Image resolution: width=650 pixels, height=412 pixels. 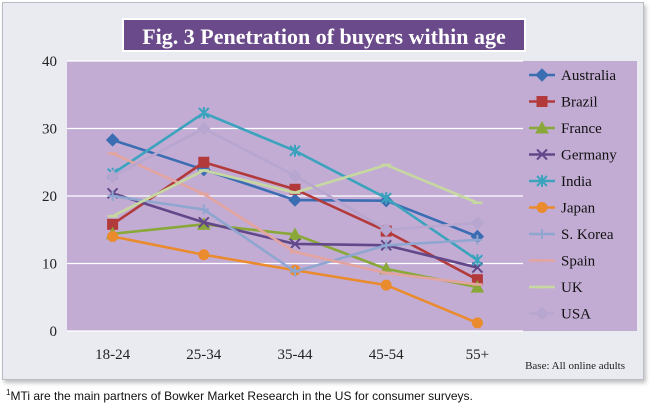 What do you see at coordinates (575, 366) in the screenshot?
I see `base-note: Base: All online adults` at bounding box center [575, 366].